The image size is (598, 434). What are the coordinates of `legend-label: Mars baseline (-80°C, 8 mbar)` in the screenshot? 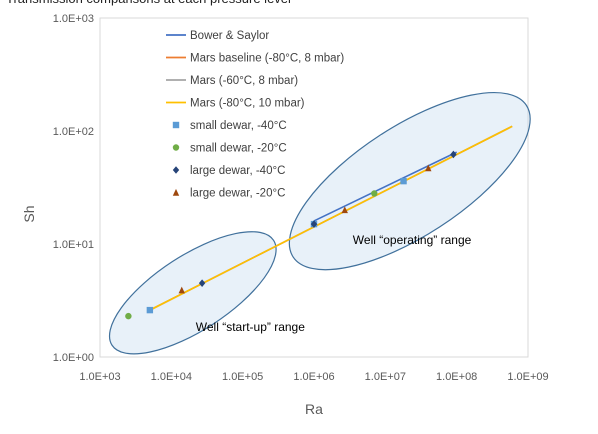 It's located at (267, 59).